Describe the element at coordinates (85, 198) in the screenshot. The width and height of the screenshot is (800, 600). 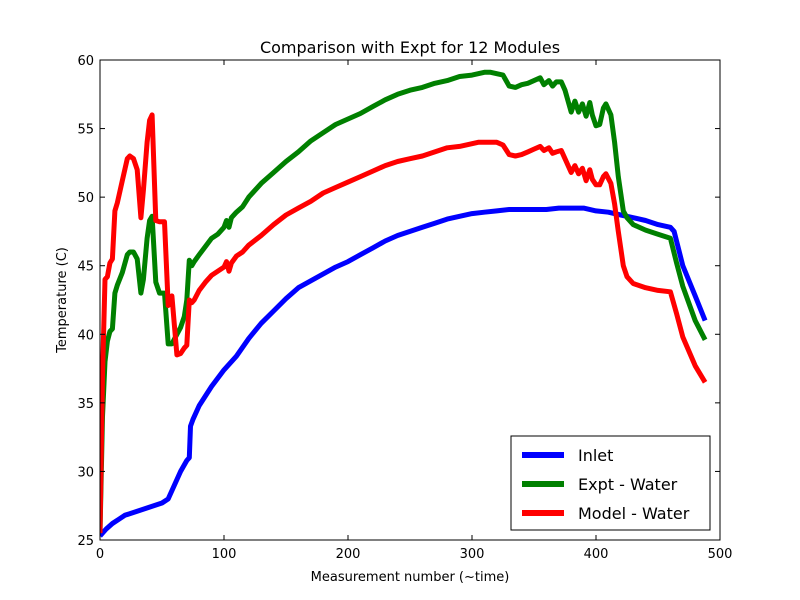
I see `y-tick-label: 50` at that location.